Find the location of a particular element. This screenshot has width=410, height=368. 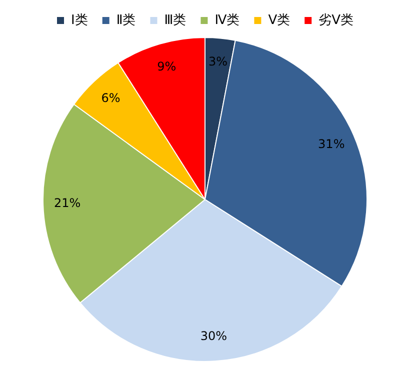

data-label: 30% is located at coordinates (213, 336).